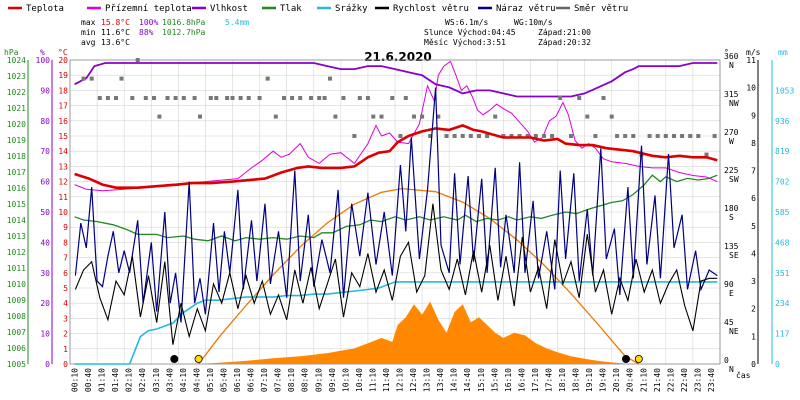 This screenshot has height=400, width=800. Describe the element at coordinates (278, 380) in the screenshot. I see `x-tick: 07:40` at that location.